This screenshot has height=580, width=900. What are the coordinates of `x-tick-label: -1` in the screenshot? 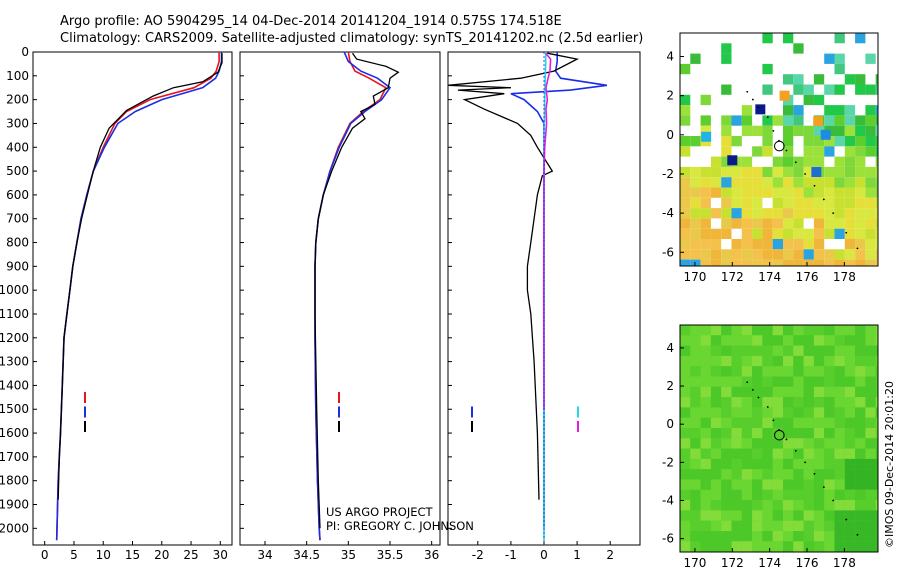 It's located at (511, 555).